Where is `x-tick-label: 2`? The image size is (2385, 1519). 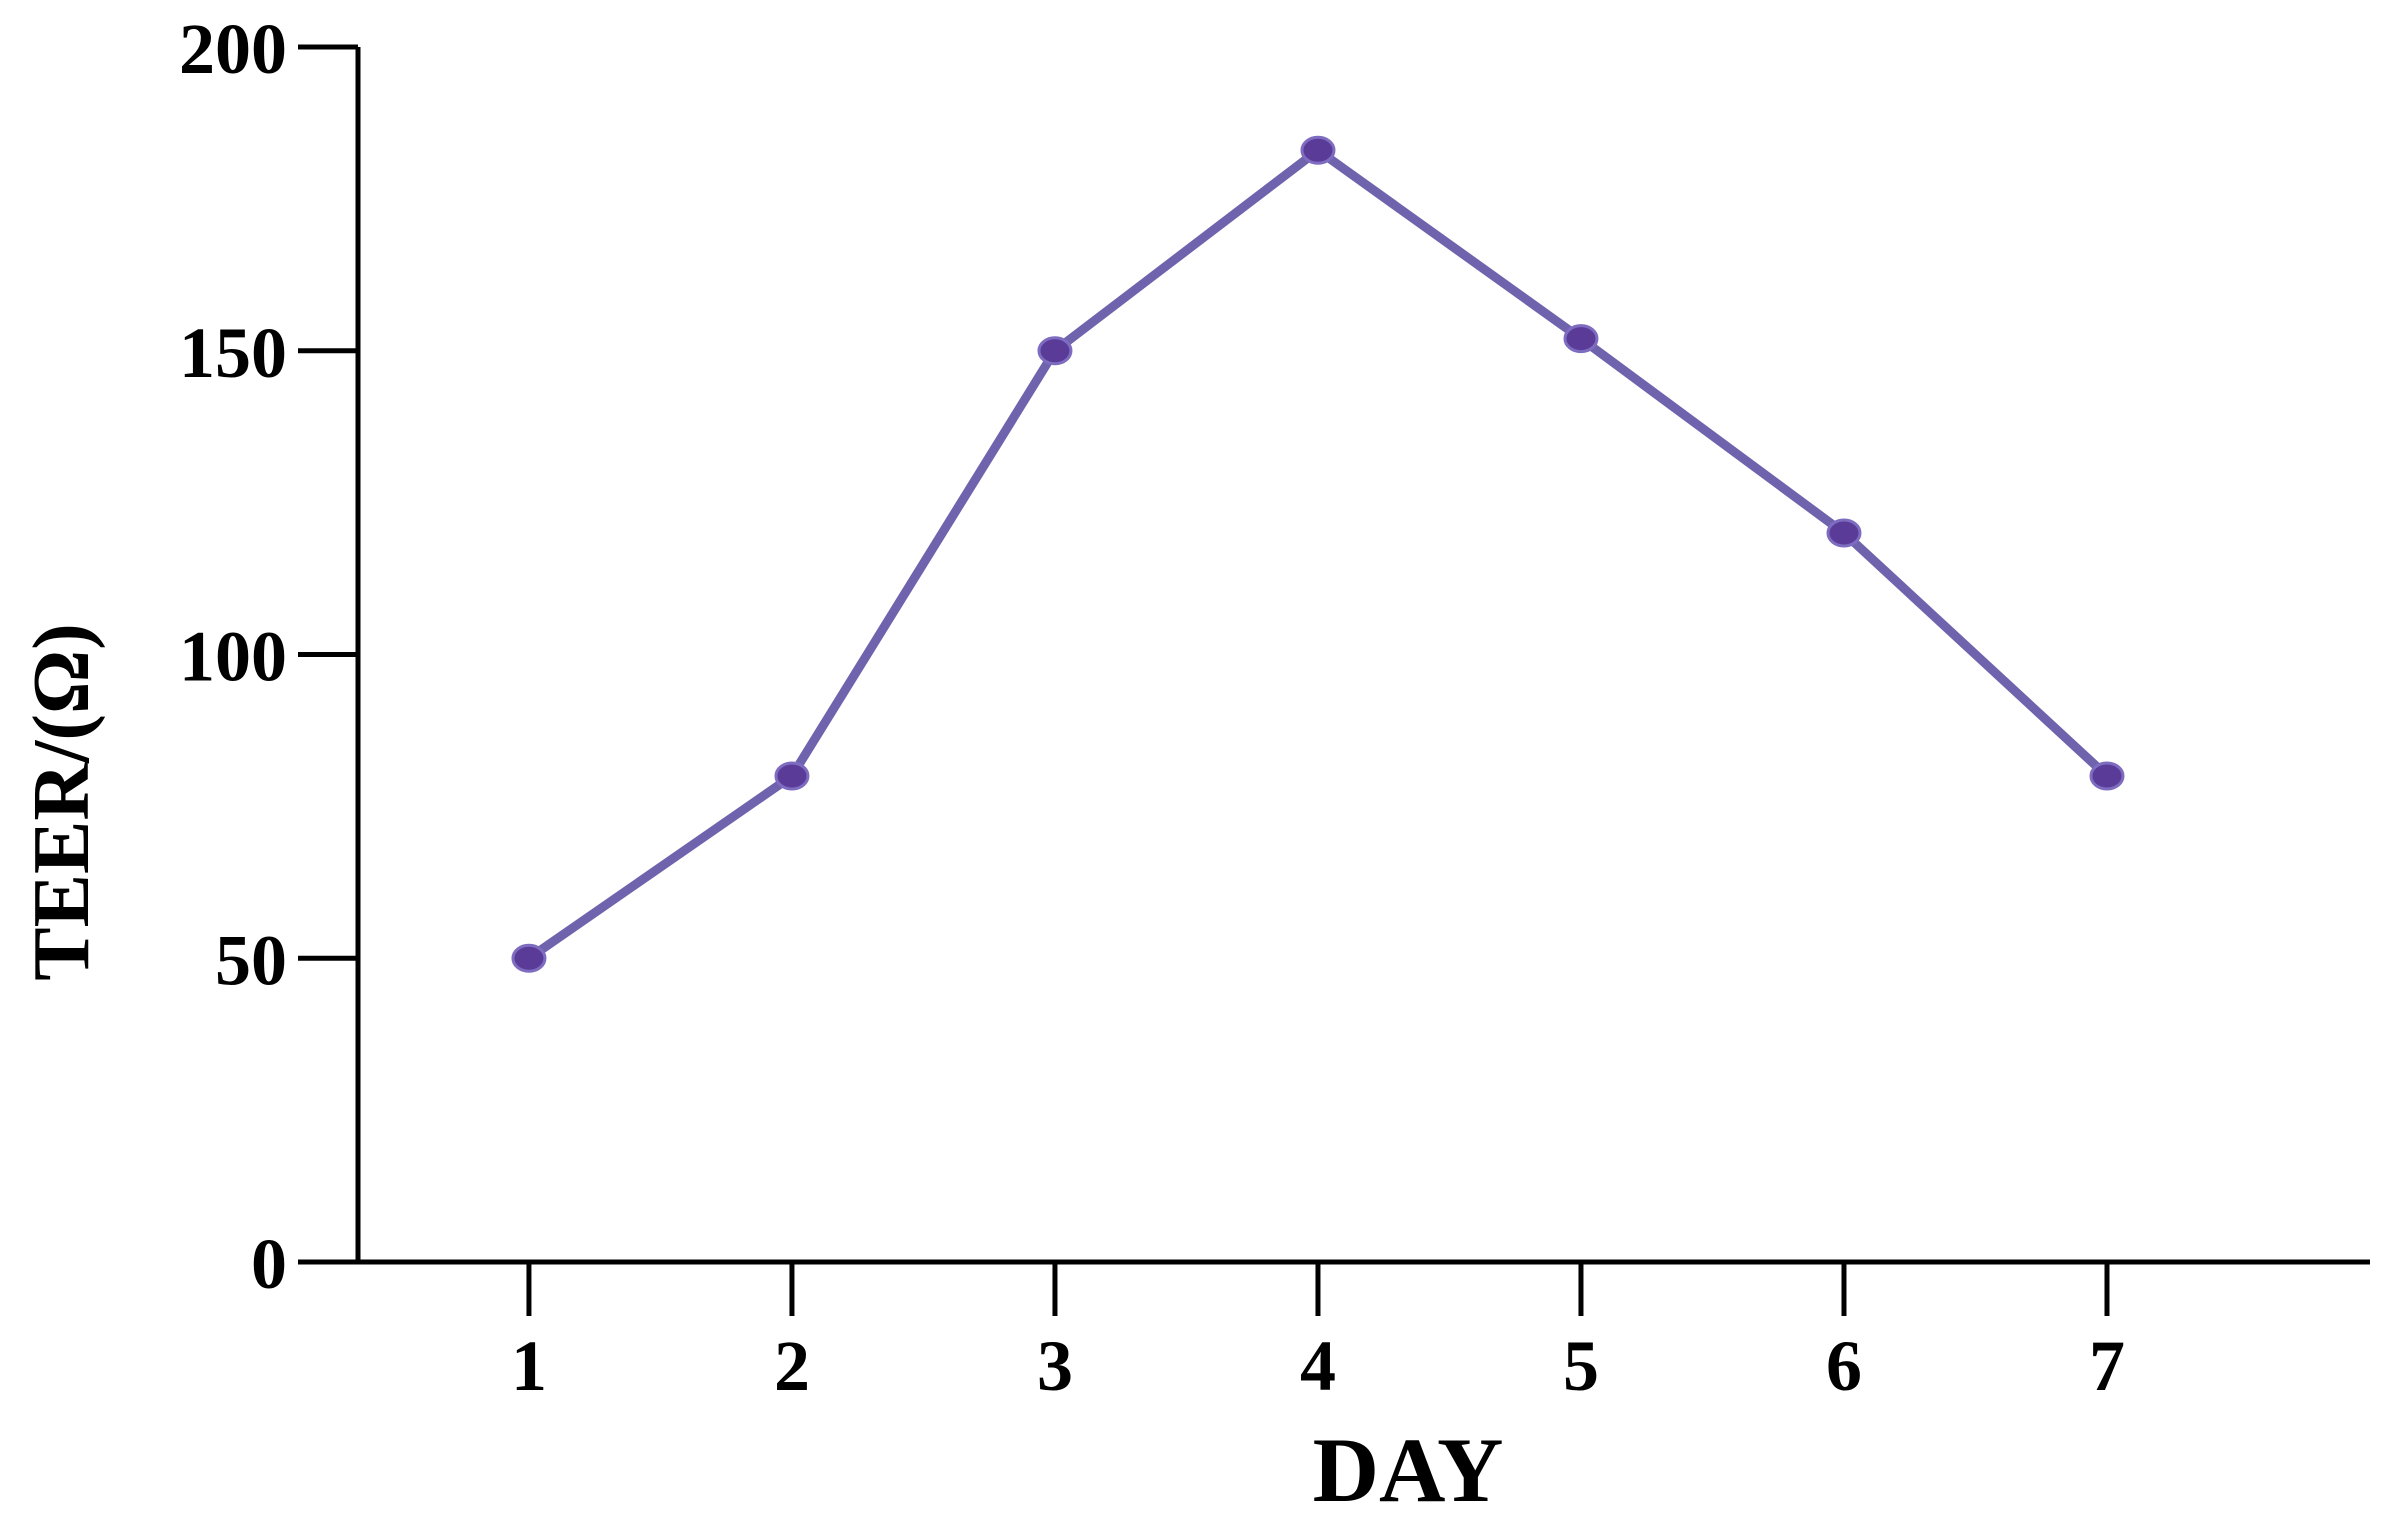
x-tick-label: 2 is located at coordinates (792, 1366).